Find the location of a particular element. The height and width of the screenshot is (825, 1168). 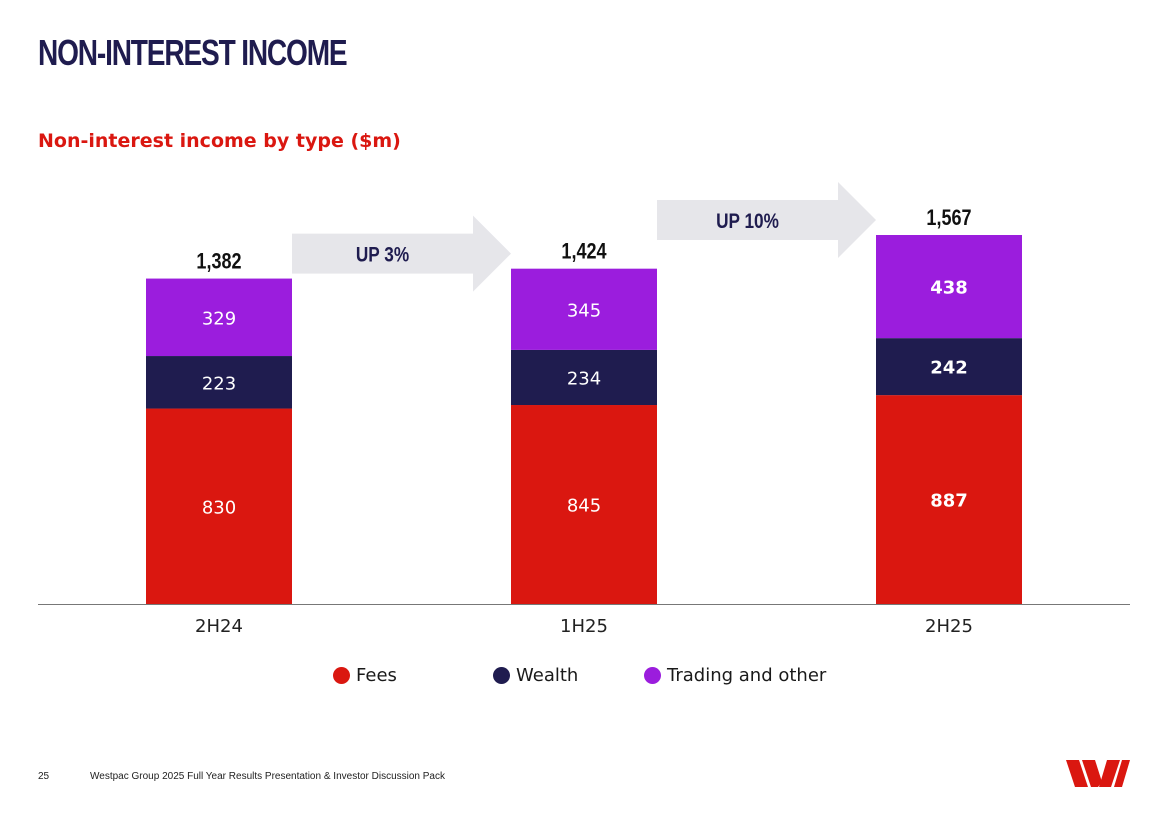

growth-label-1: UP 3% is located at coordinates (382, 255).